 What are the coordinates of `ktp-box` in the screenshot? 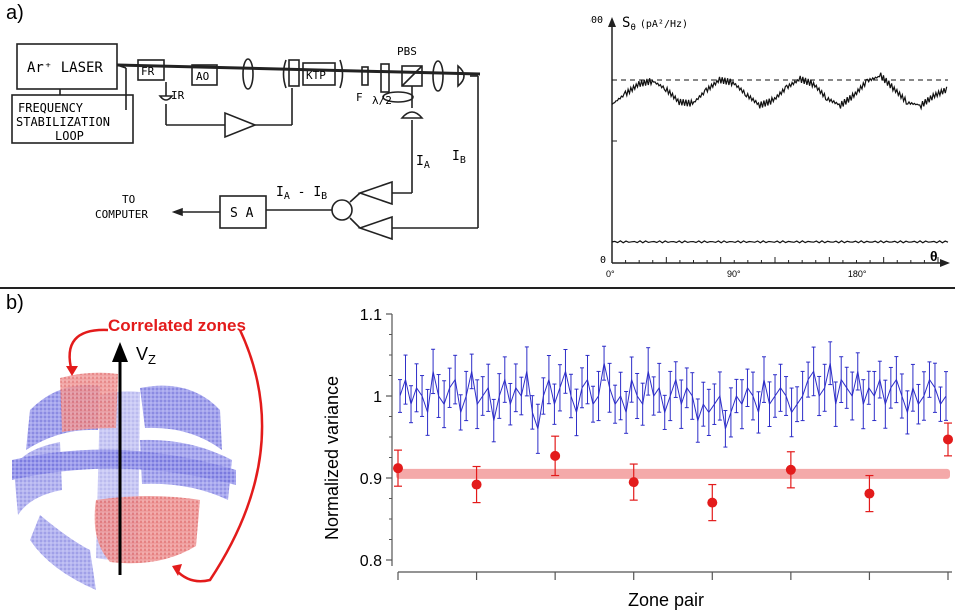 It's located at (319, 74).